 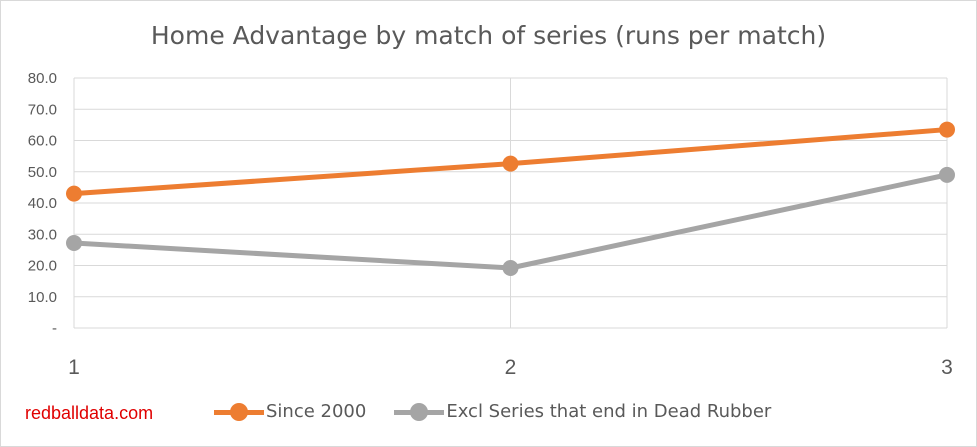 What do you see at coordinates (609, 411) in the screenshot?
I see `legend-label-excl-dead-rubber: Excl Series that end in Dead Rubber` at bounding box center [609, 411].